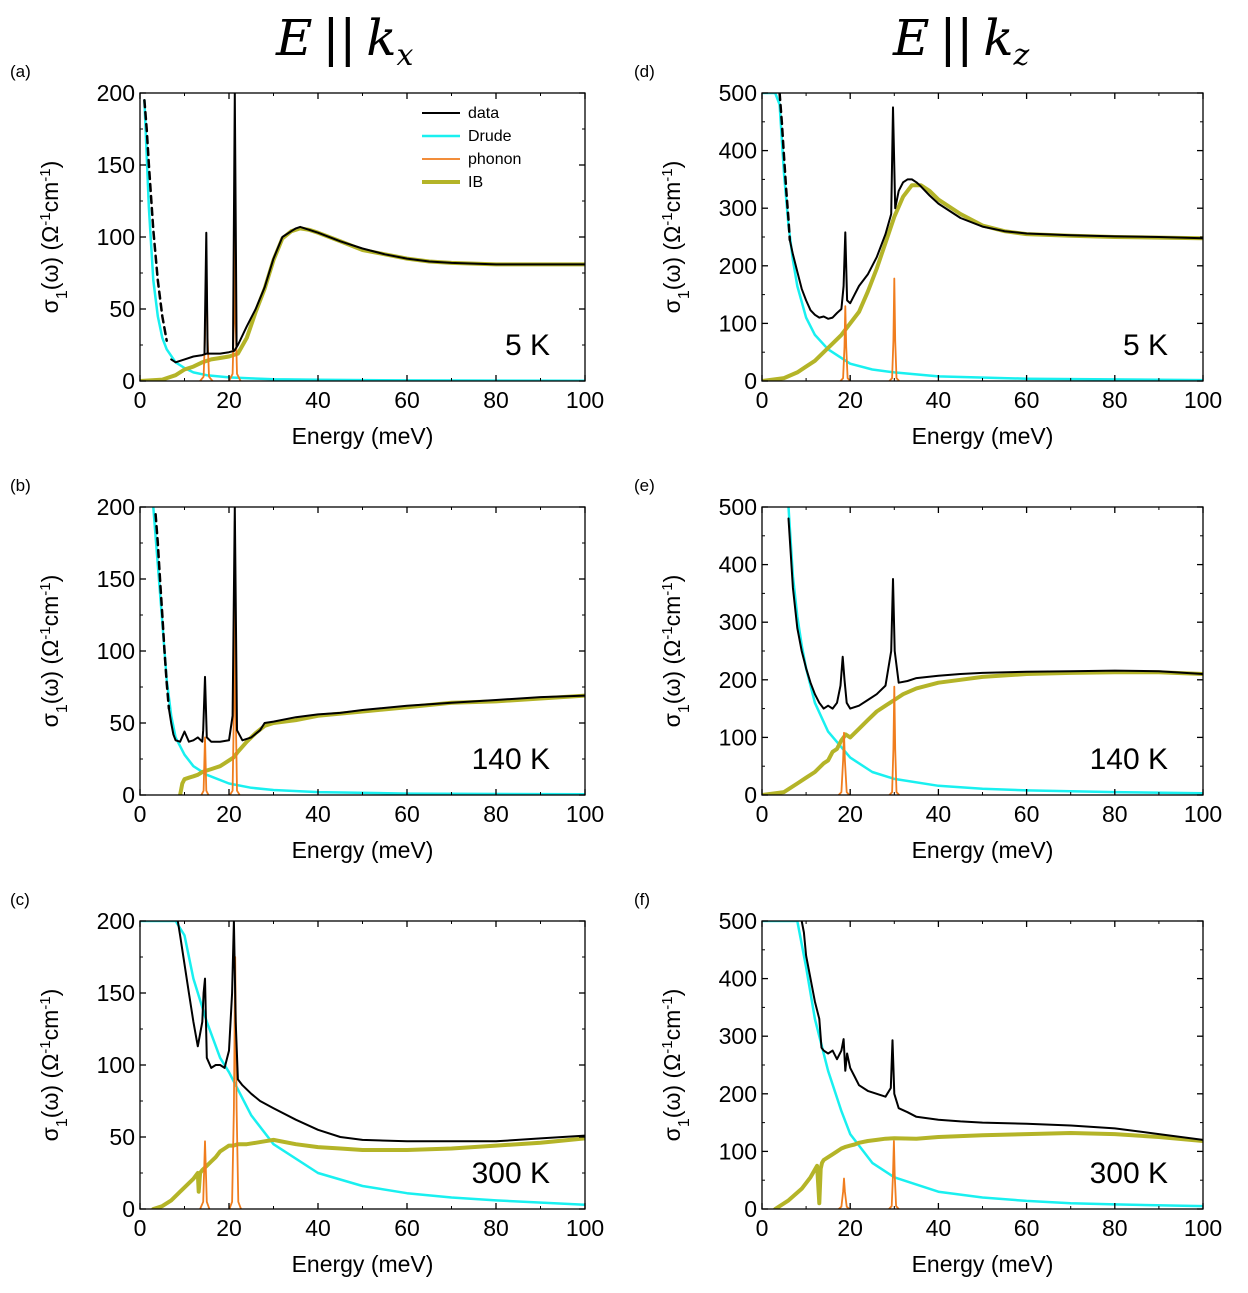  I want to click on legend-label-data: data, so click(483, 113).